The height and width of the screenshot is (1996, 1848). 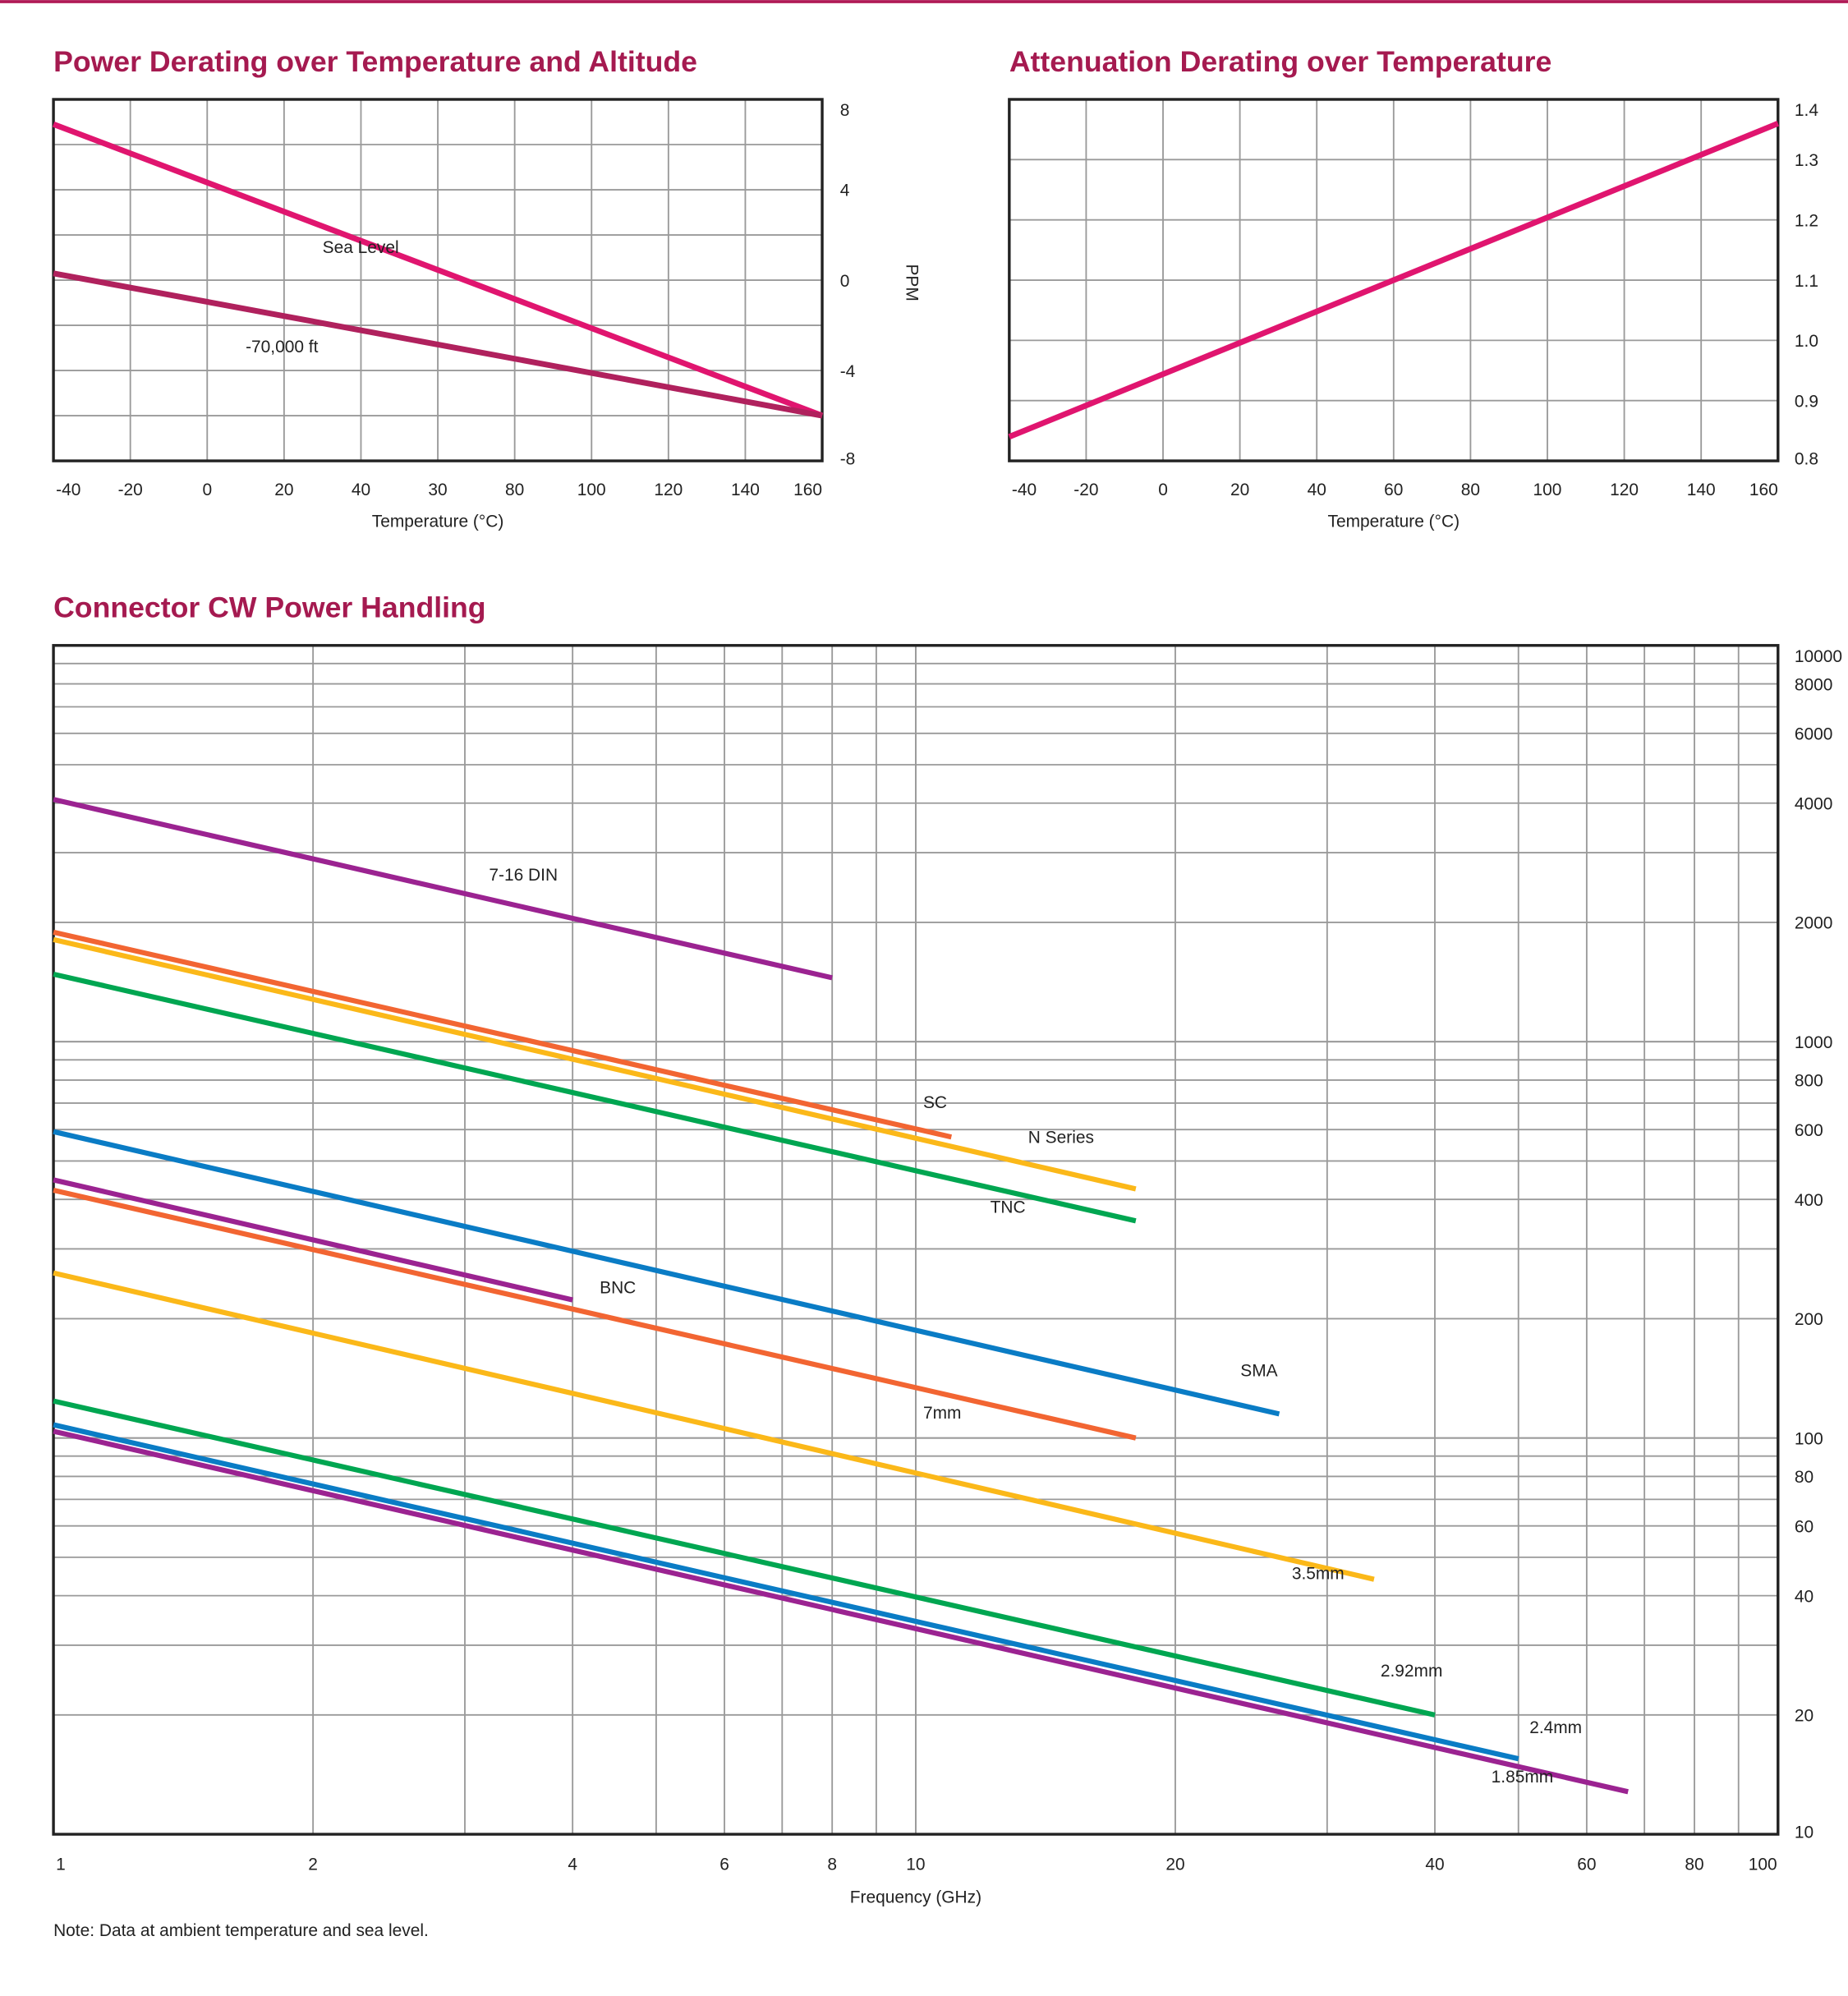 I want to click on series-label: 7-16 DIN, so click(x=523, y=876).